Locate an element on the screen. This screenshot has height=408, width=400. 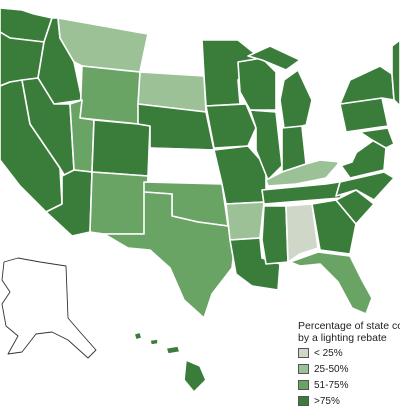
legend-title-line2: by a lighting rebate is located at coordinates (342, 338).